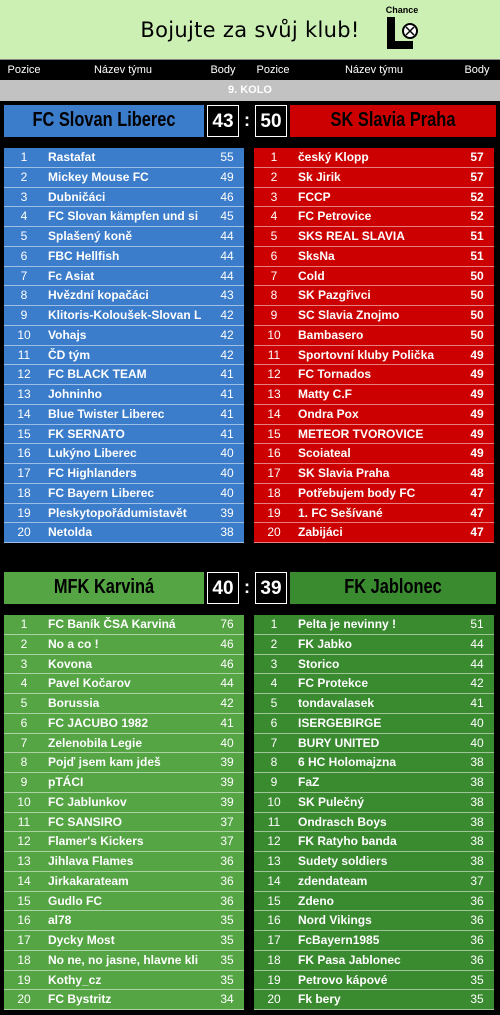 Image resolution: width=500 pixels, height=1015 pixels. Describe the element at coordinates (374, 960) in the screenshot. I see `team-row: 18 FK Pasa Jablonec 36` at that location.